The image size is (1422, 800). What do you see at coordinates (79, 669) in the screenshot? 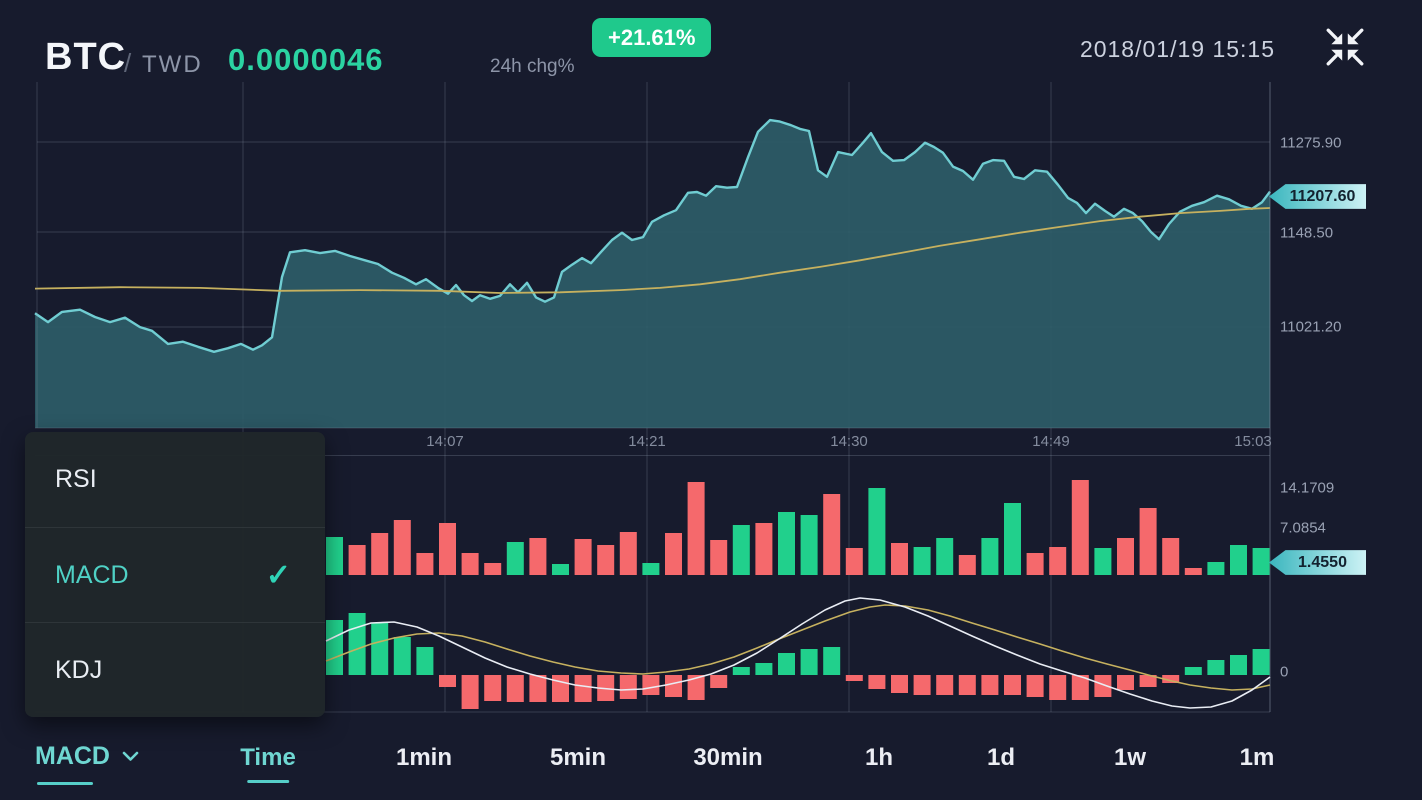
I see `indicator-menu-item-label: KDJ` at bounding box center [79, 669].